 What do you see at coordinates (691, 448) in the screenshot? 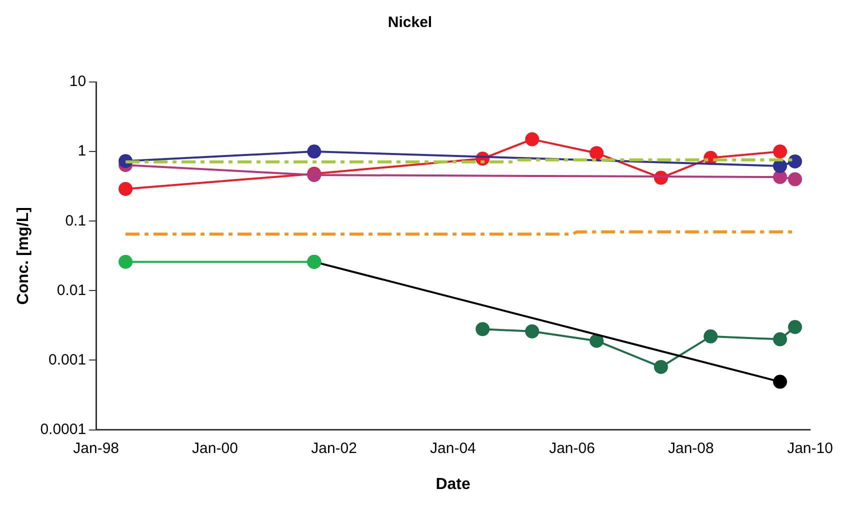
I see `x-tick-label: Jan-08` at bounding box center [691, 448].